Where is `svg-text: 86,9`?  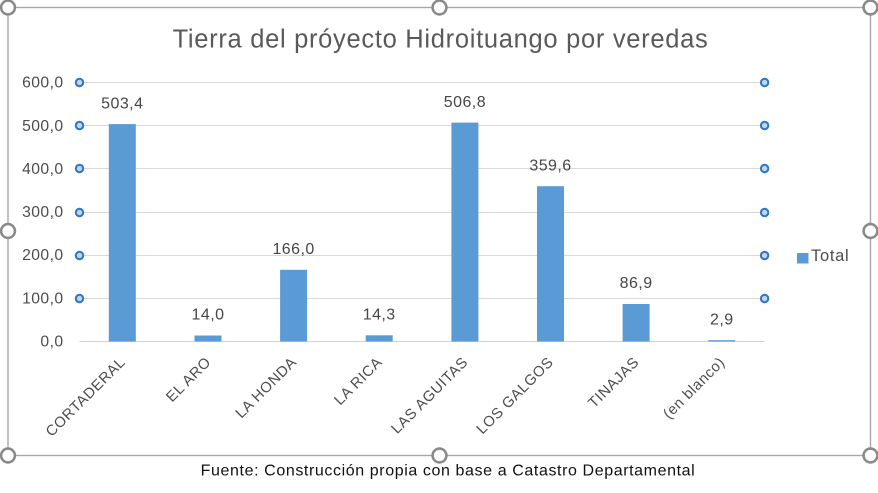 svg-text: 86,9 is located at coordinates (636, 283).